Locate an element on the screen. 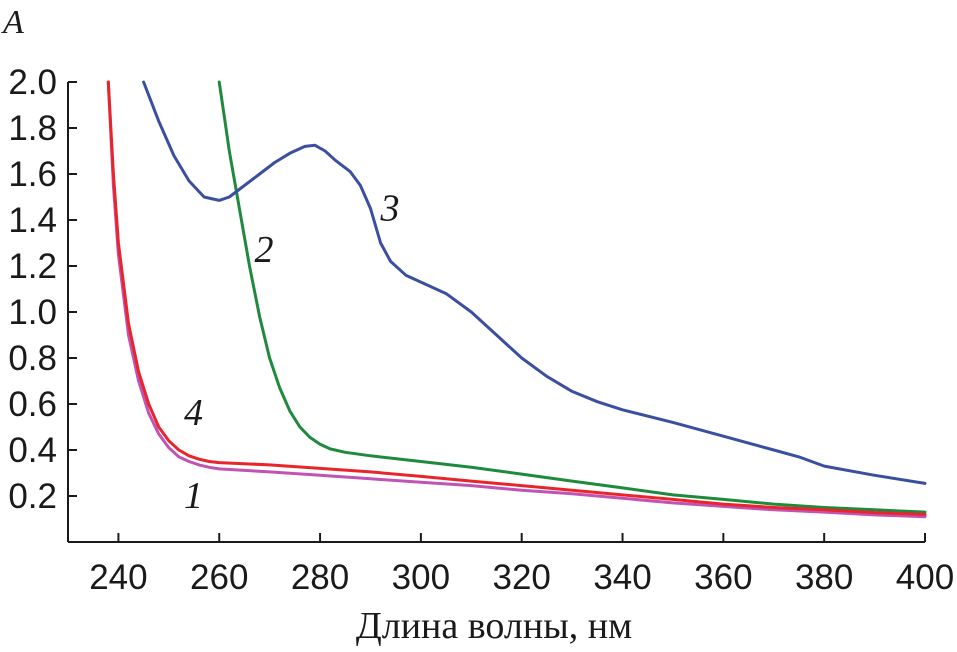  x-tick-label: 340 is located at coordinates (622, 577).